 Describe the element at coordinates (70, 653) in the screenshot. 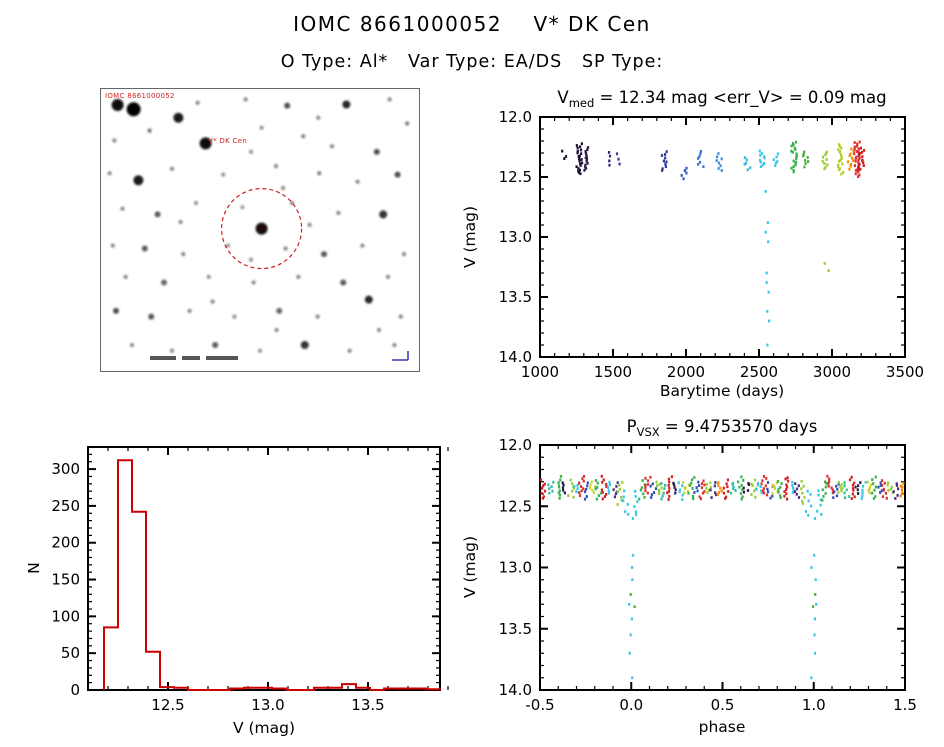

I see `svg-text: 50` at that location.